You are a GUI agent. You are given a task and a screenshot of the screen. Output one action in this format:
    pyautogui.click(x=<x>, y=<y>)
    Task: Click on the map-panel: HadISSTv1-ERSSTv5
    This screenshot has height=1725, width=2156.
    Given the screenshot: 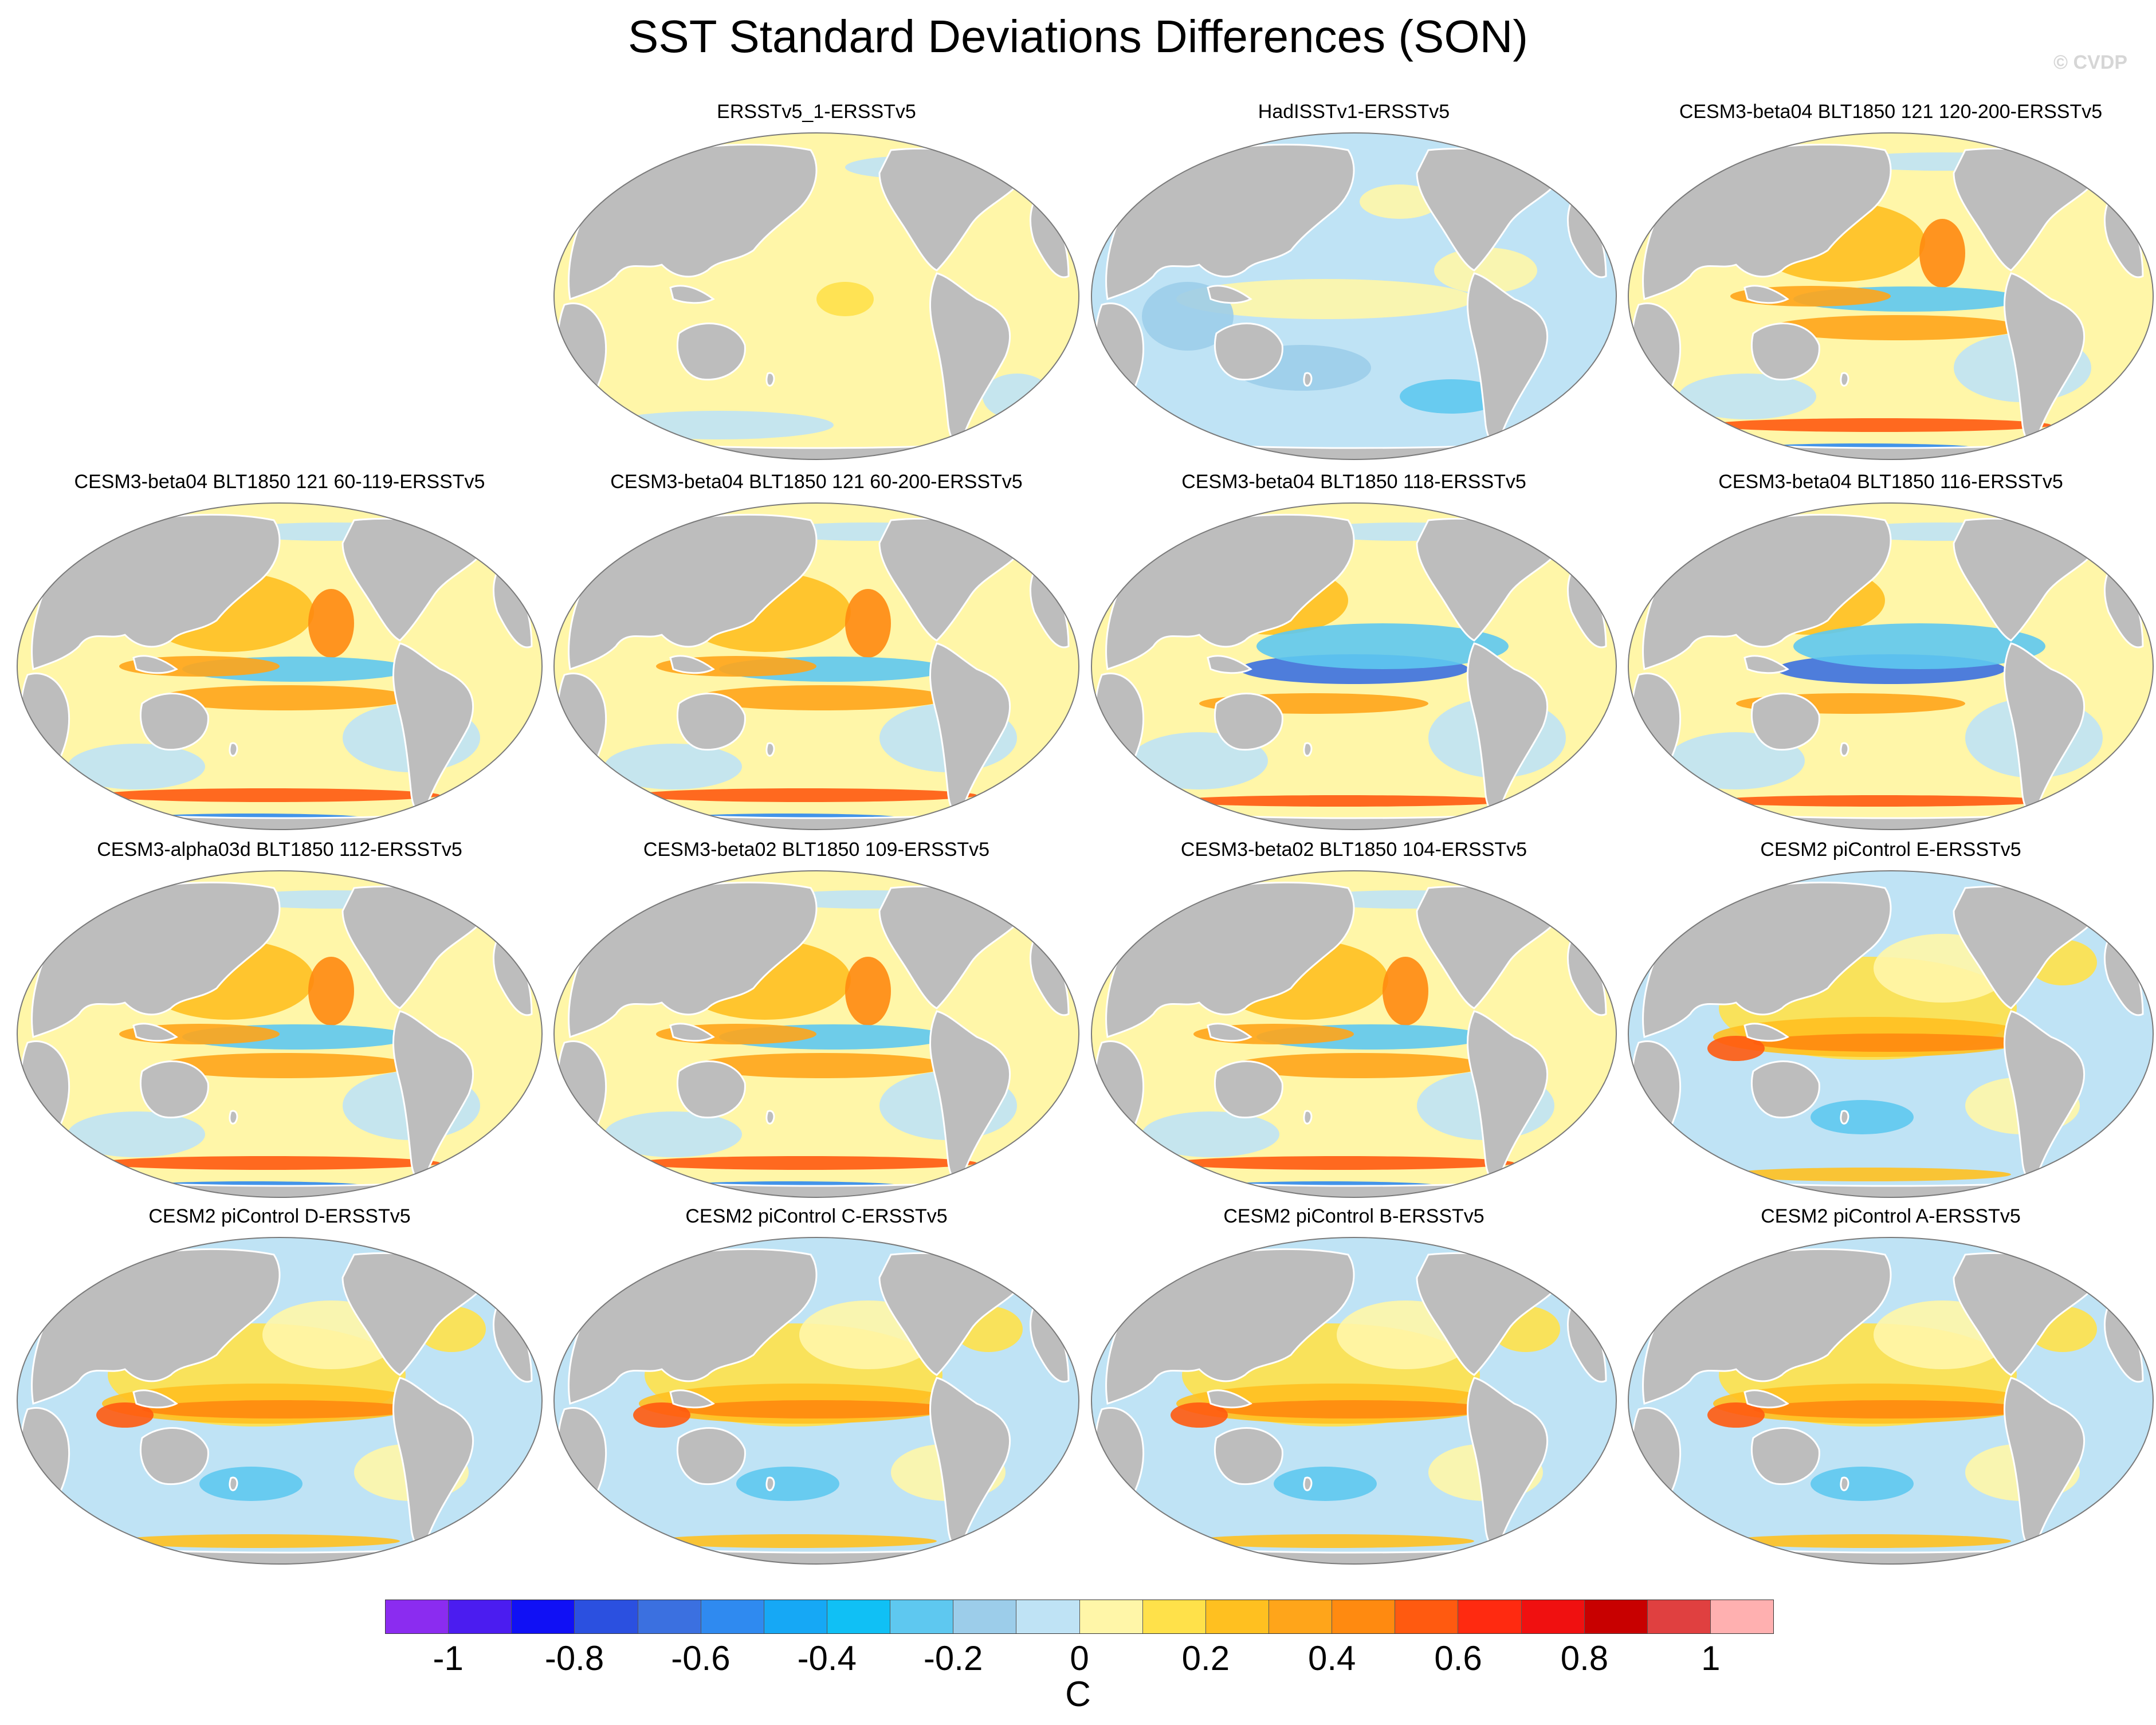 What is the action you would take?
    pyautogui.click(x=1354, y=288)
    